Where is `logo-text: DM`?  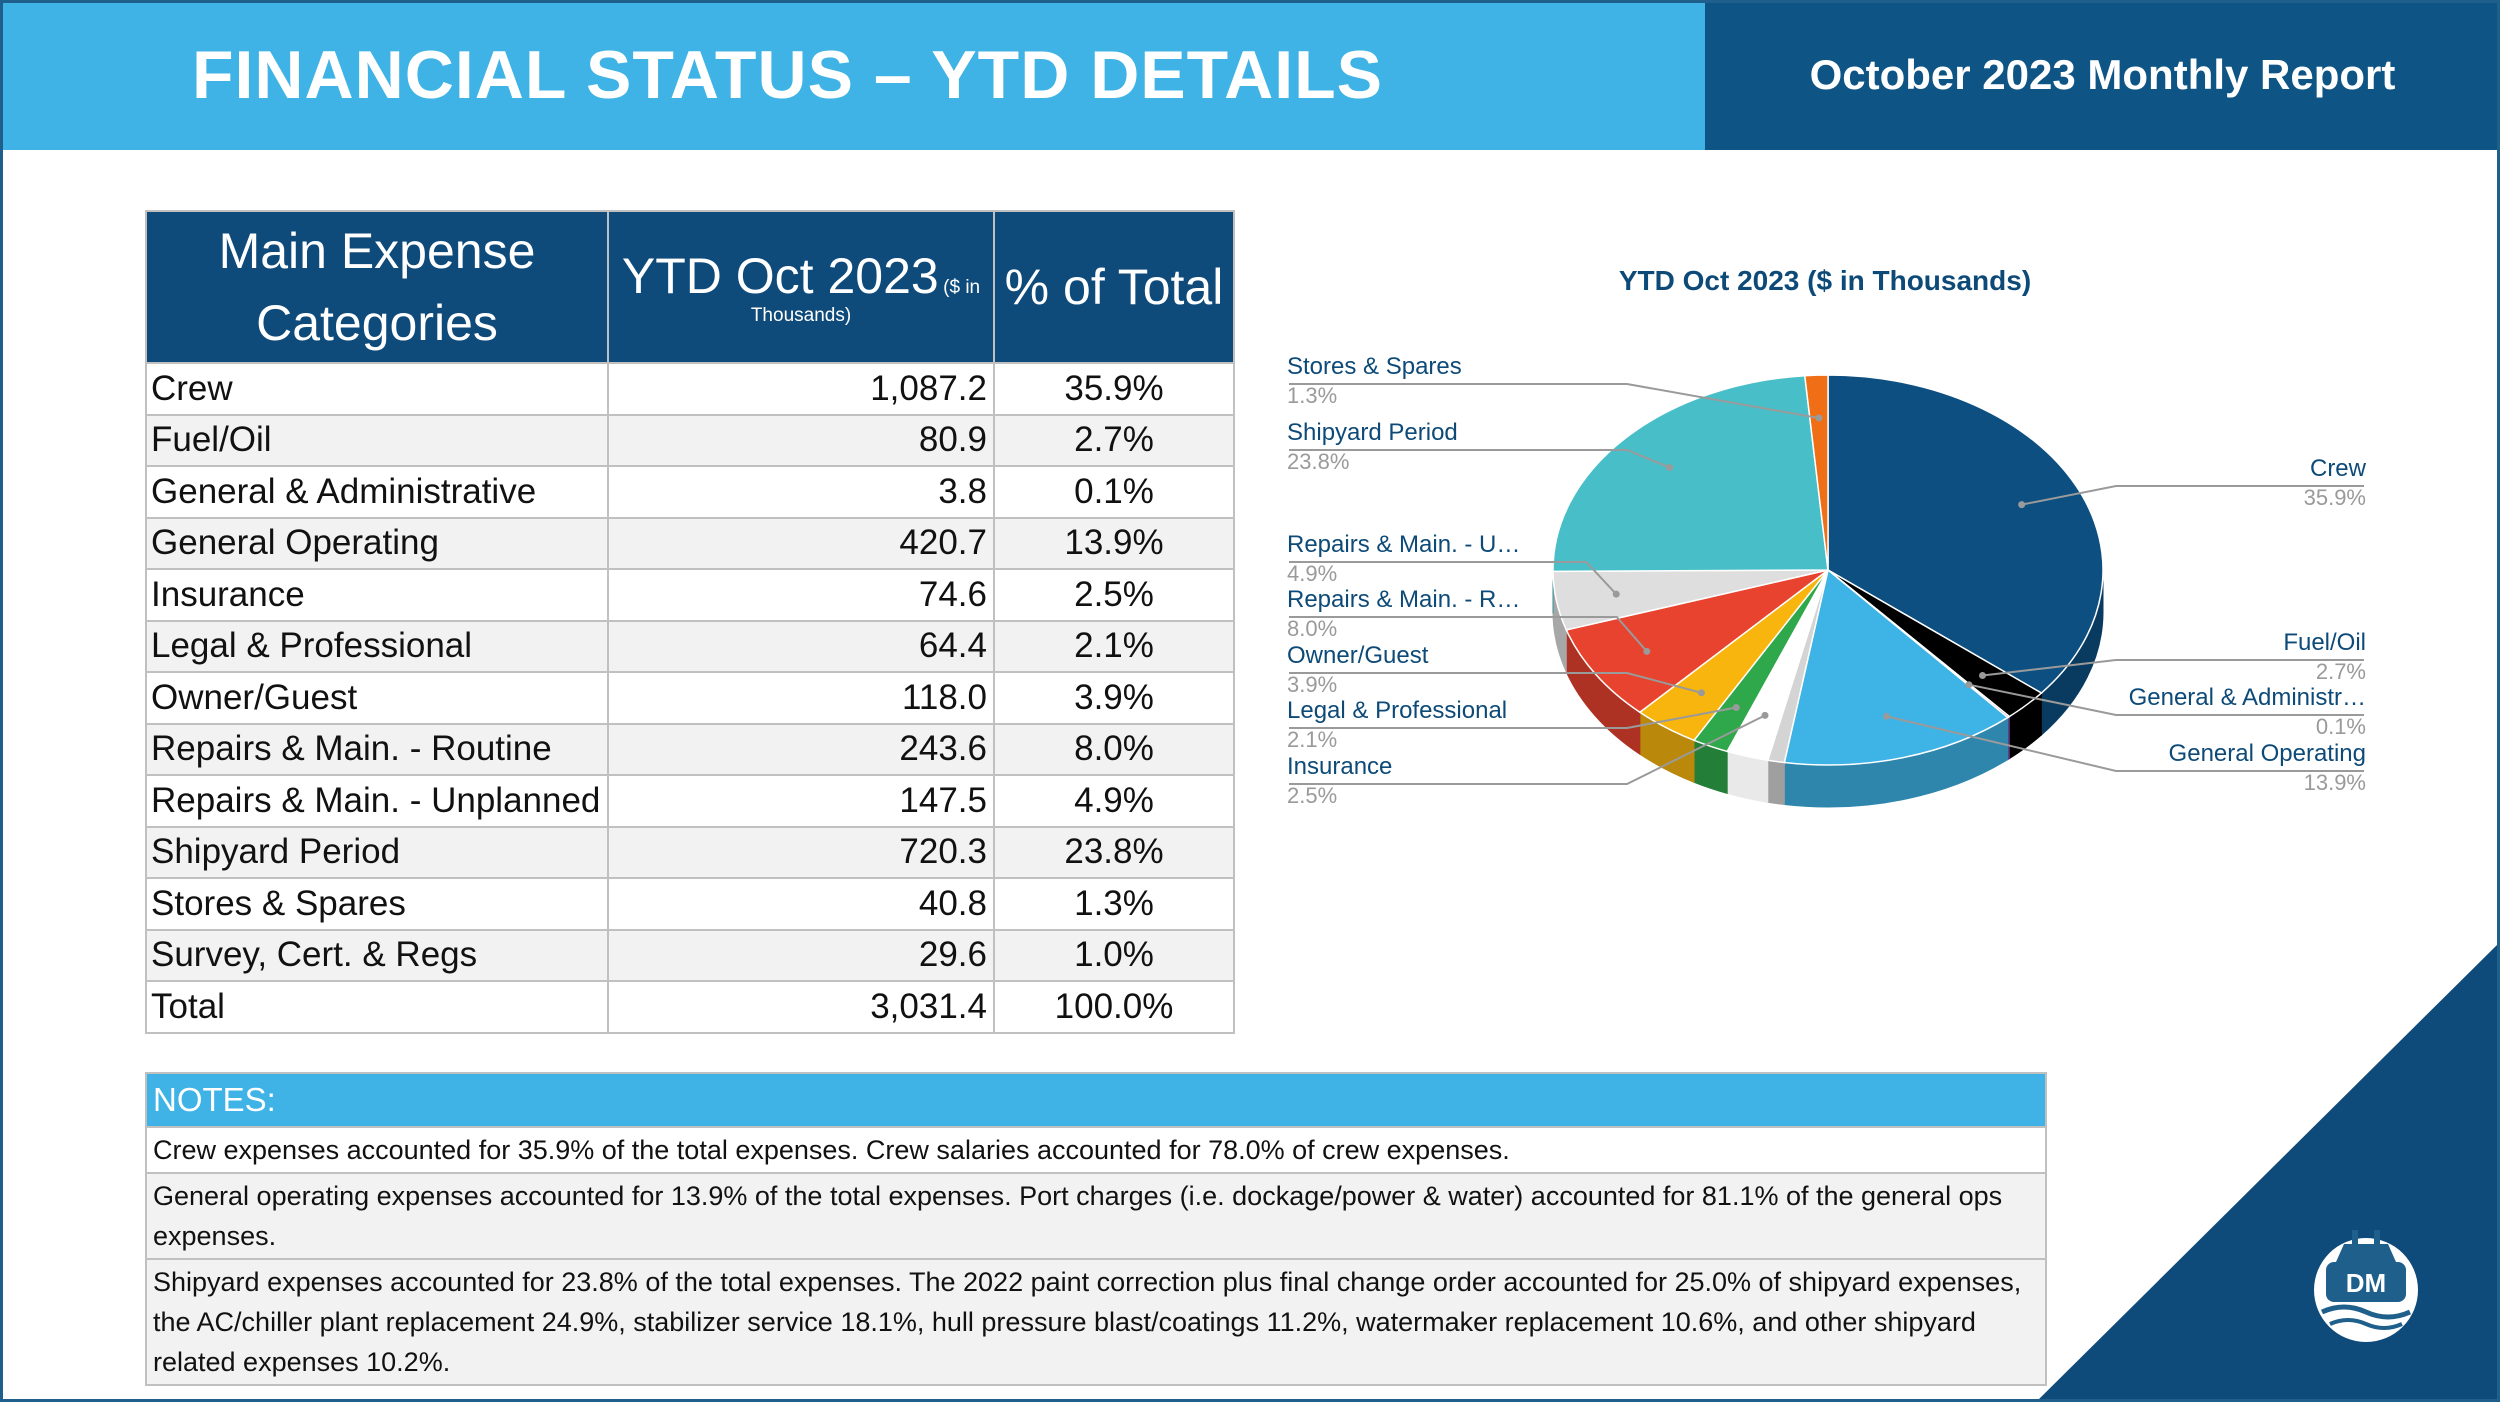 logo-text: DM is located at coordinates (2366, 1283).